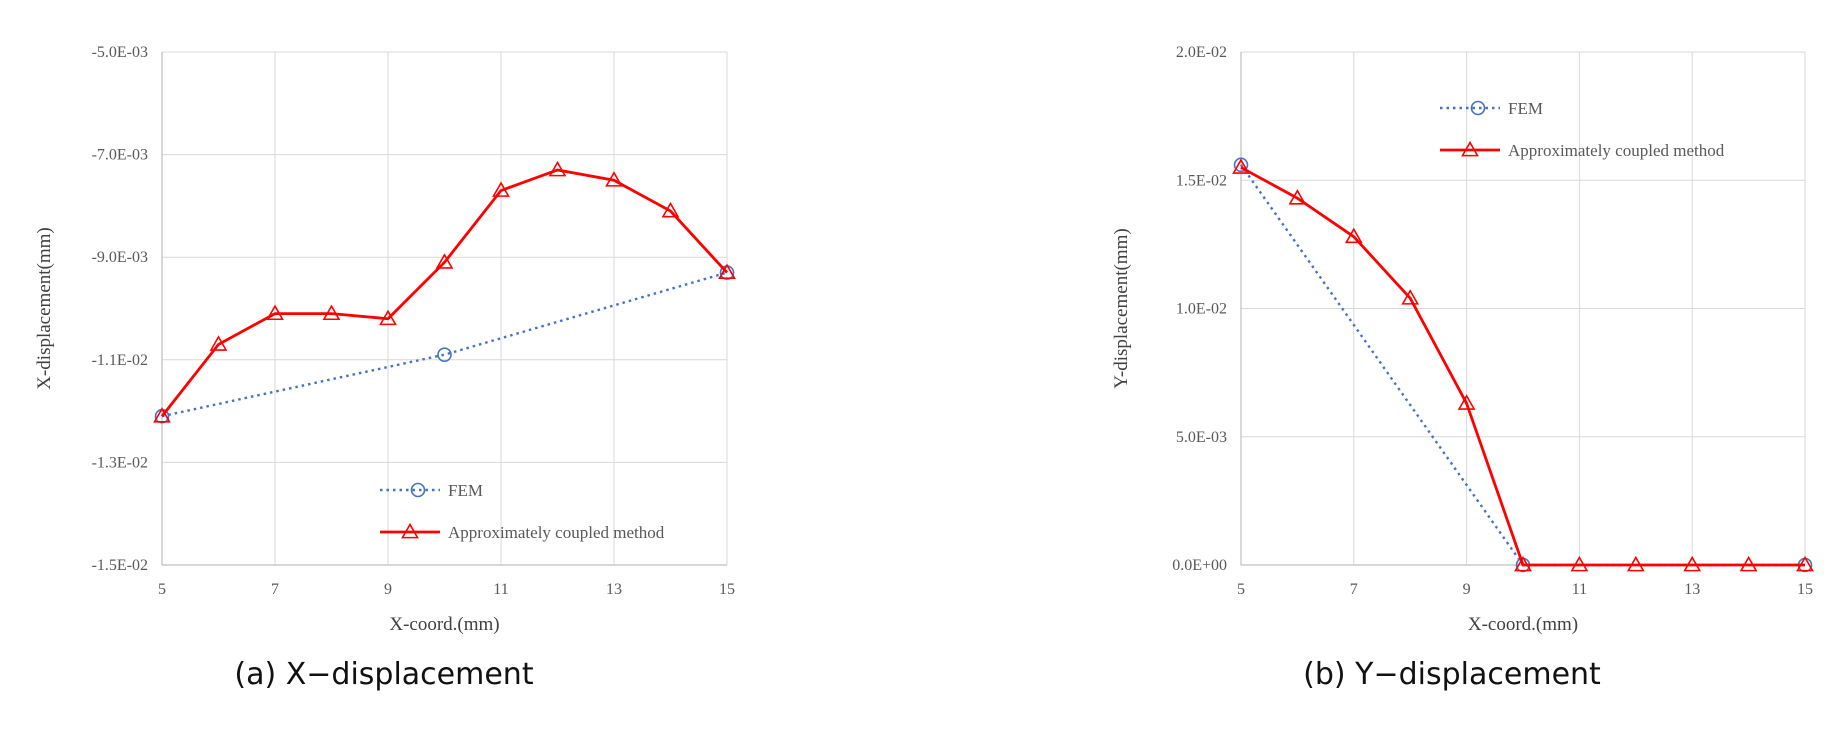 Image resolution: width=1848 pixels, height=732 pixels. What do you see at coordinates (444, 354) in the screenshot?
I see `fem-point-marker` at bounding box center [444, 354].